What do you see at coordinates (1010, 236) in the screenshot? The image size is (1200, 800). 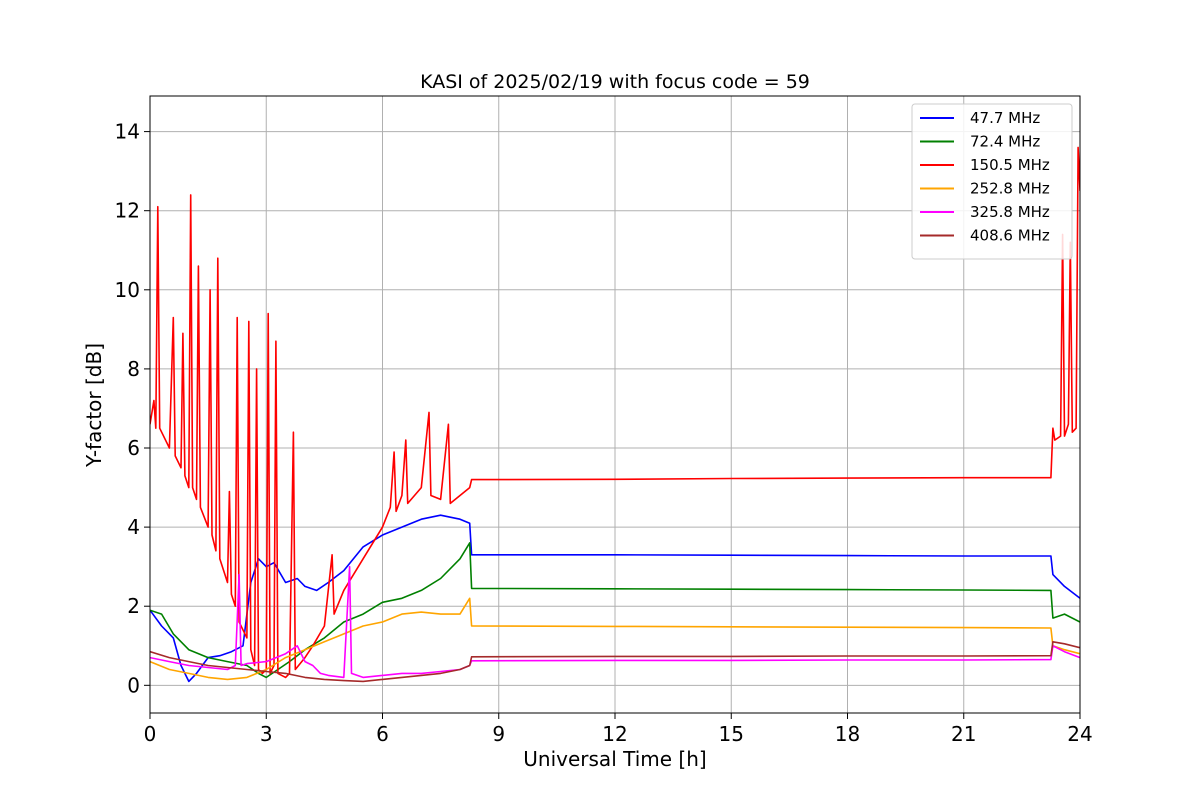 I see `legend-entry: 408.6 MHz` at bounding box center [1010, 236].